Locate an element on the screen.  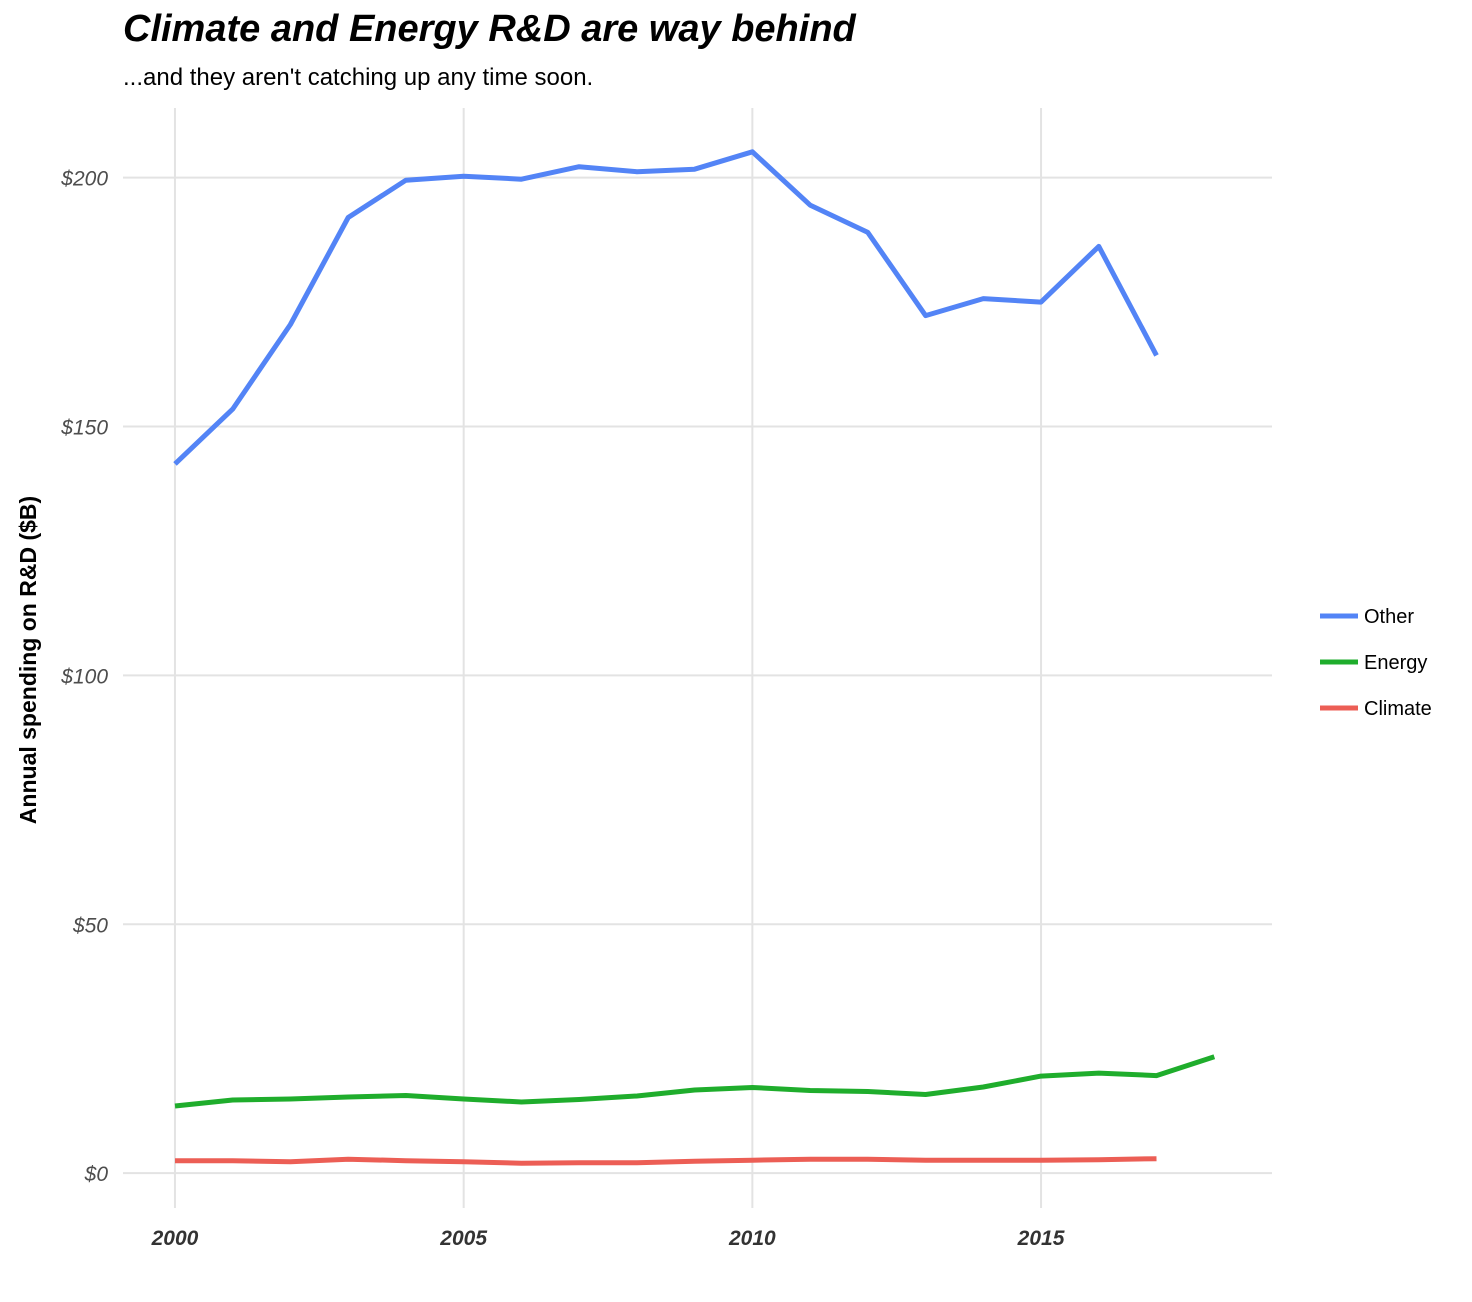
y-axis-ticks: $0 $50 $100 $150 $200 is located at coordinates (84, 677).